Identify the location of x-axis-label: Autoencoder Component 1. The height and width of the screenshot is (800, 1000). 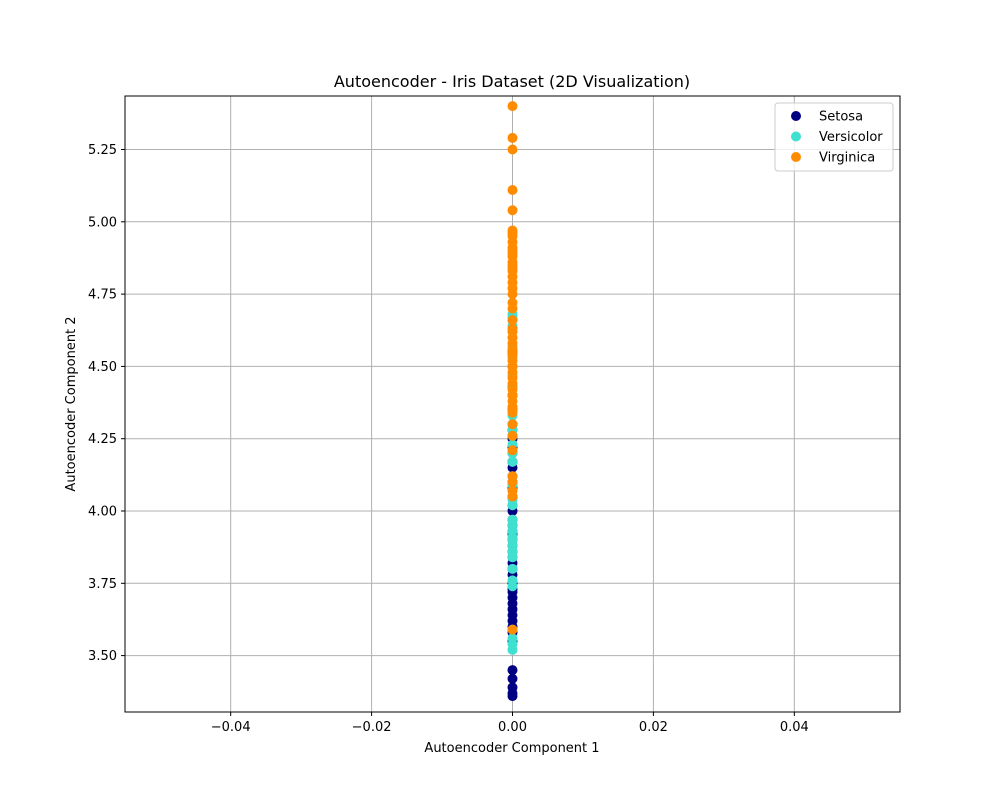
(511, 748).